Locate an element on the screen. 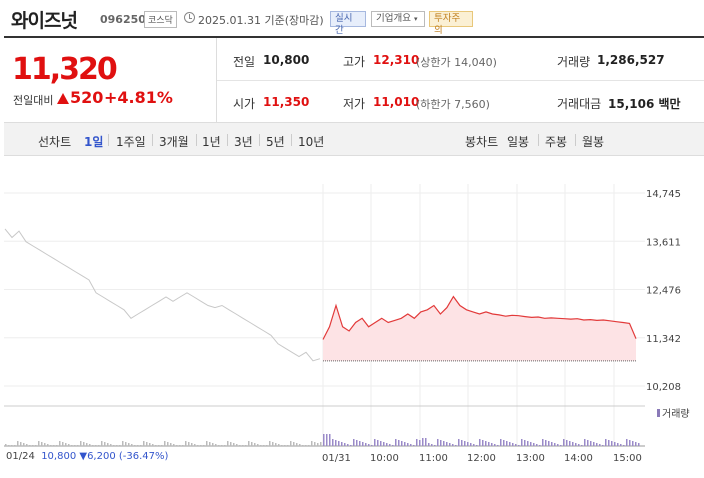 The height and width of the screenshot is (478, 704). period-1y: 1년 is located at coordinates (211, 142).